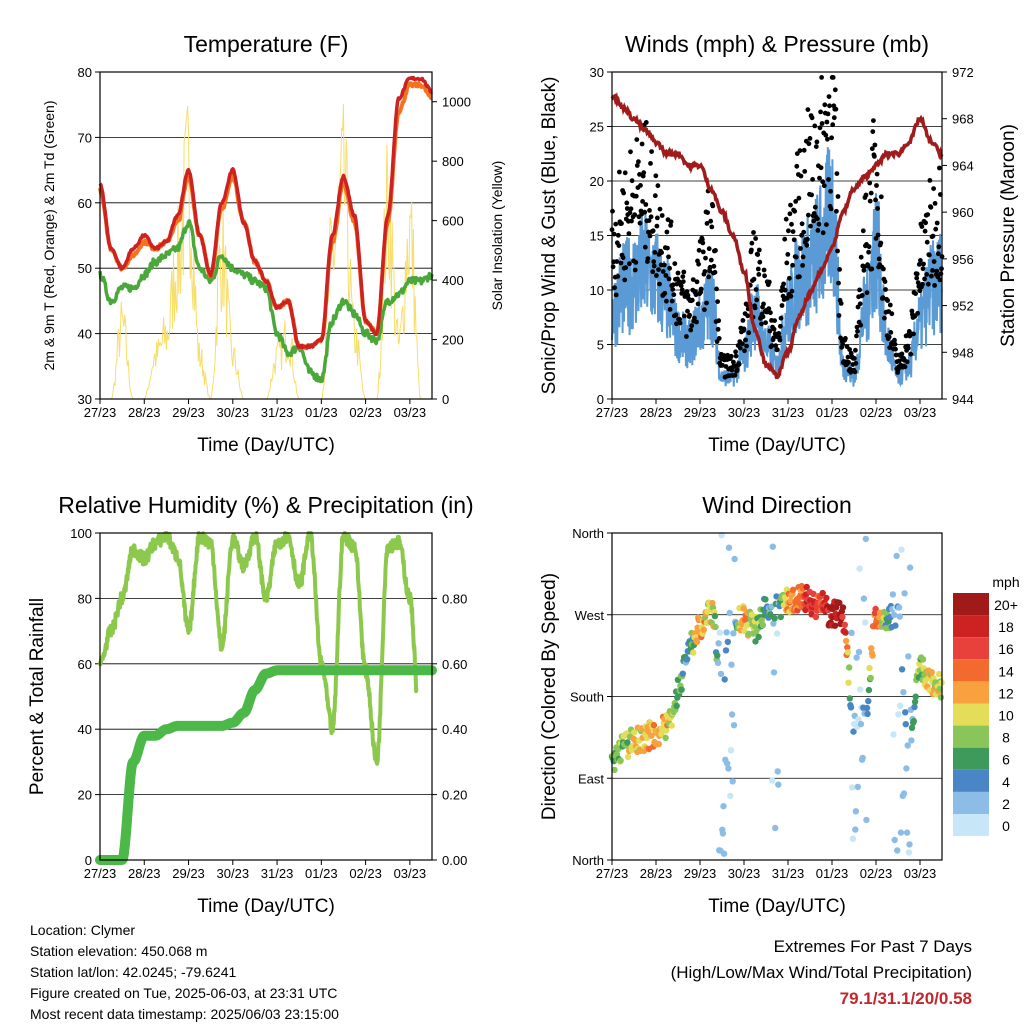 Image resolution: width=1024 pixels, height=1025 pixels. Describe the element at coordinates (744, 873) in the screenshot. I see `direction-xtick-label: 30/23` at that location.